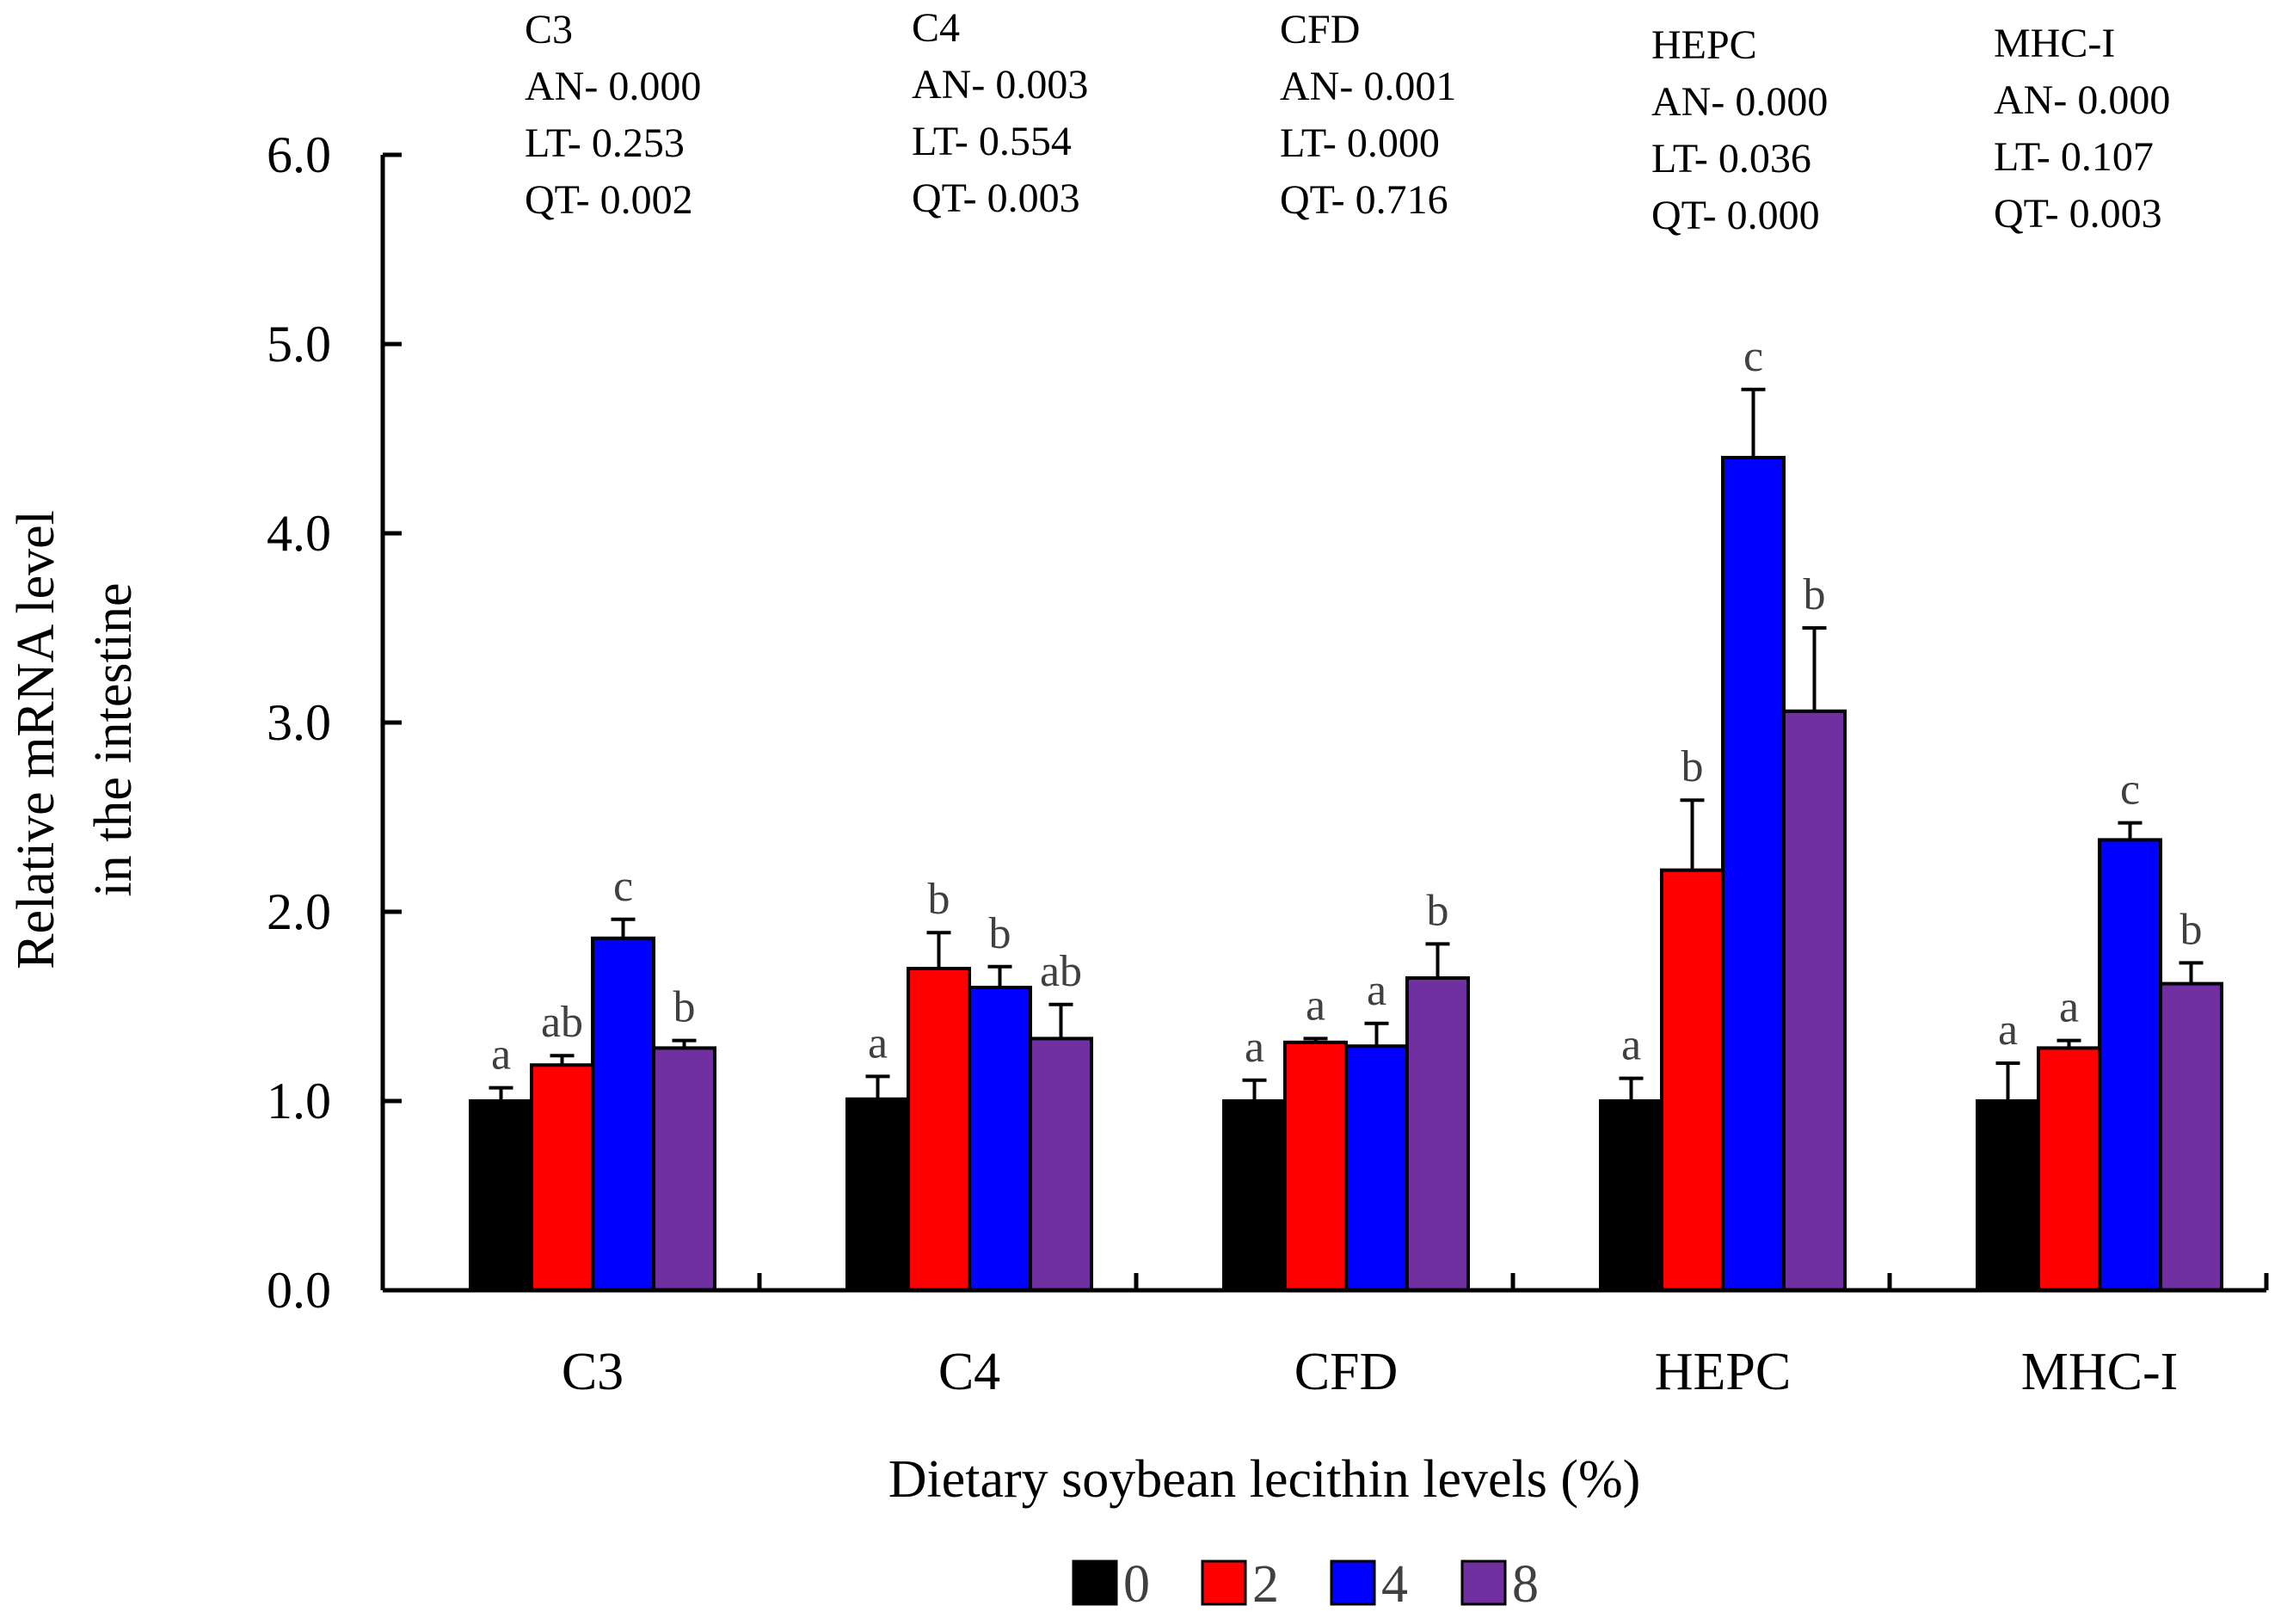 The height and width of the screenshot is (1624, 2287). Describe the element at coordinates (1000, 85) in the screenshot. I see `annotation-line: AN- 0.003` at that location.